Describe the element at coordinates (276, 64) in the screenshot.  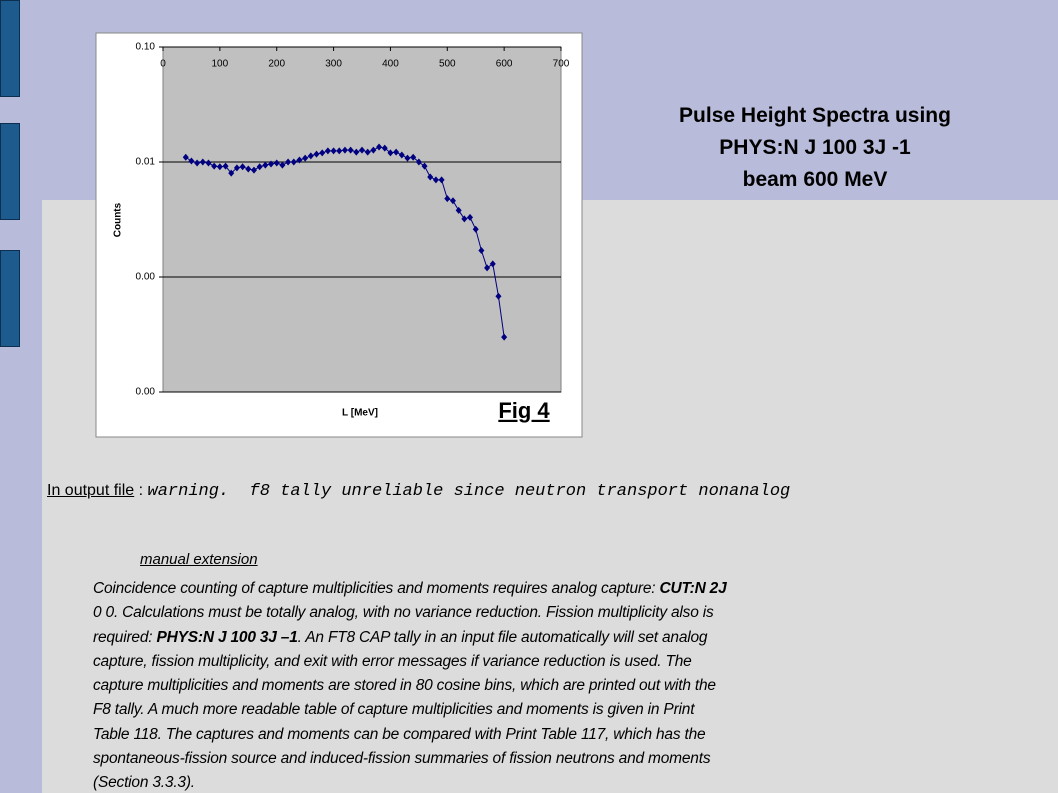
I see `x-tick-label: 200` at that location.